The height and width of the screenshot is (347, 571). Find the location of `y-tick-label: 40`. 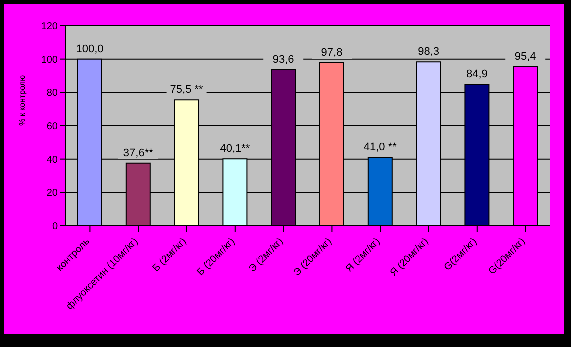

y-tick-label: 40 is located at coordinates (52, 160).